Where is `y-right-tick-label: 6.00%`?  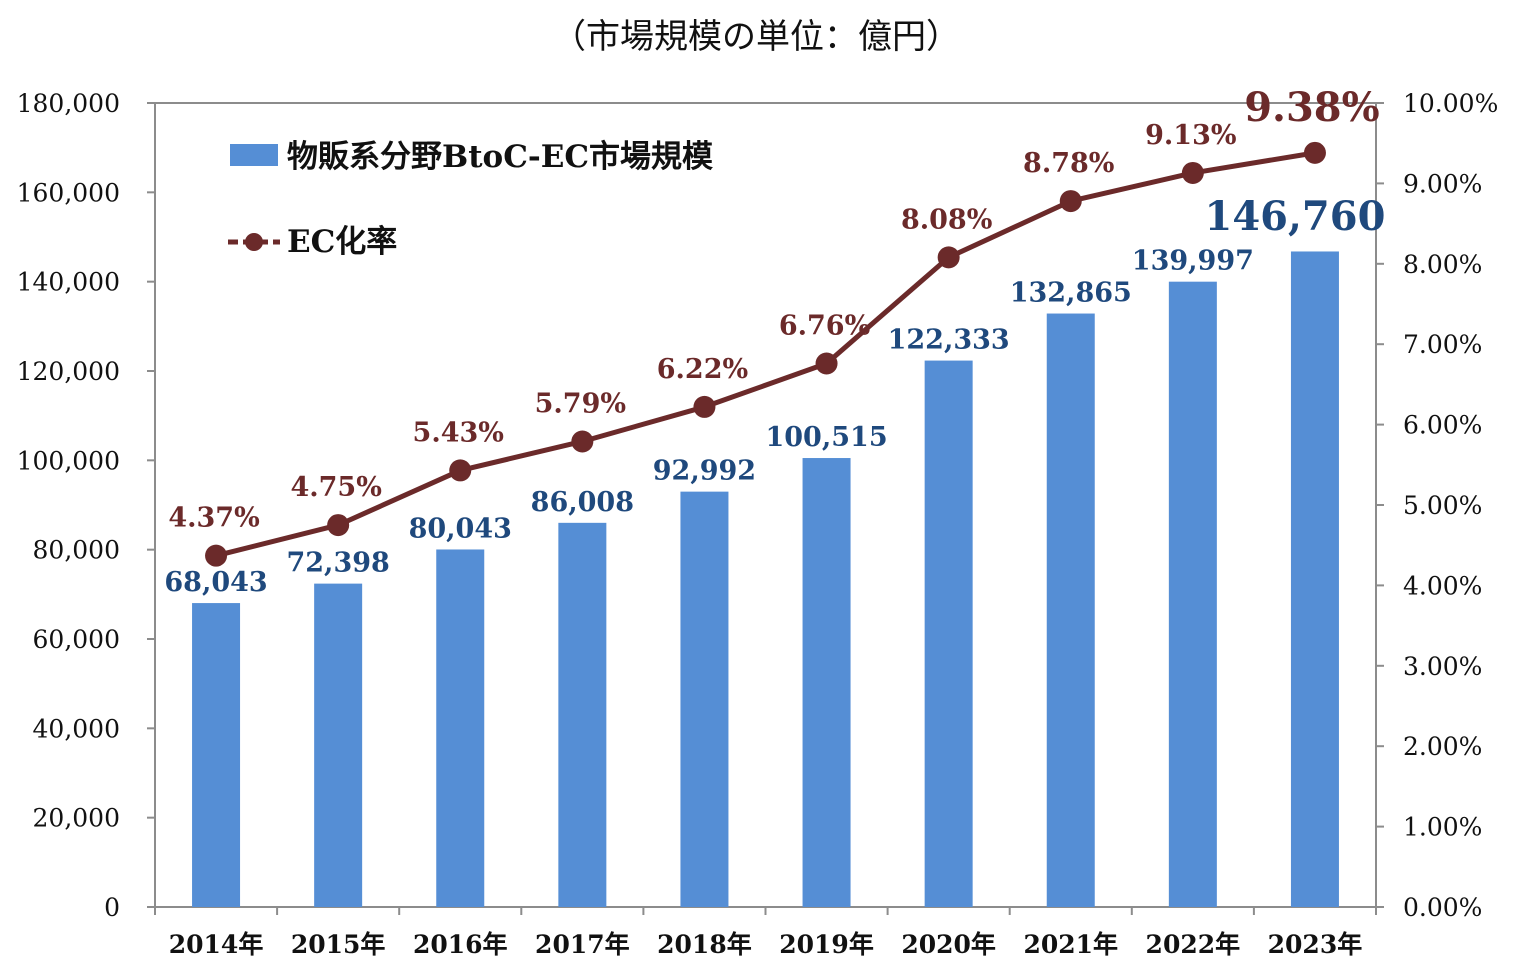 y-right-tick-label: 6.00% is located at coordinates (1442, 425).